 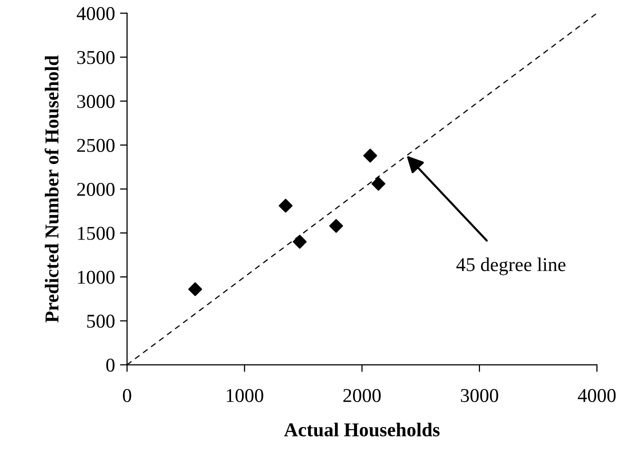 I want to click on x-tick-label: 3000, so click(x=479, y=395).